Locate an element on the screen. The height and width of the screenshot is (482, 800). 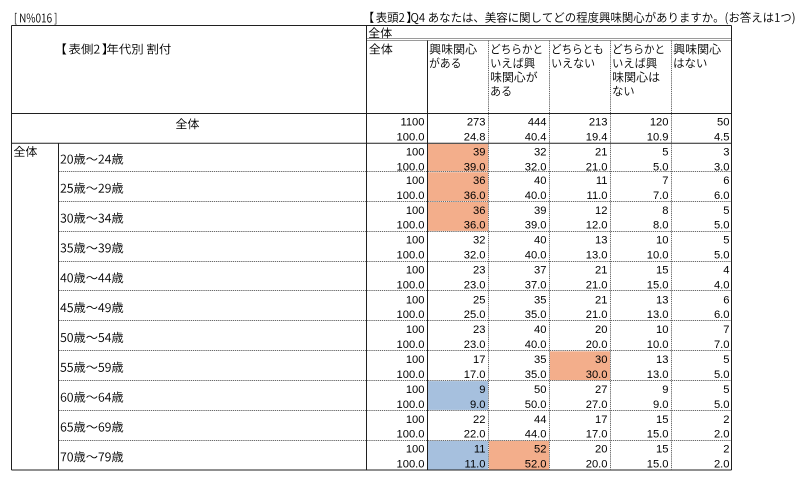
svg-text: 4 is located at coordinates (726, 271).